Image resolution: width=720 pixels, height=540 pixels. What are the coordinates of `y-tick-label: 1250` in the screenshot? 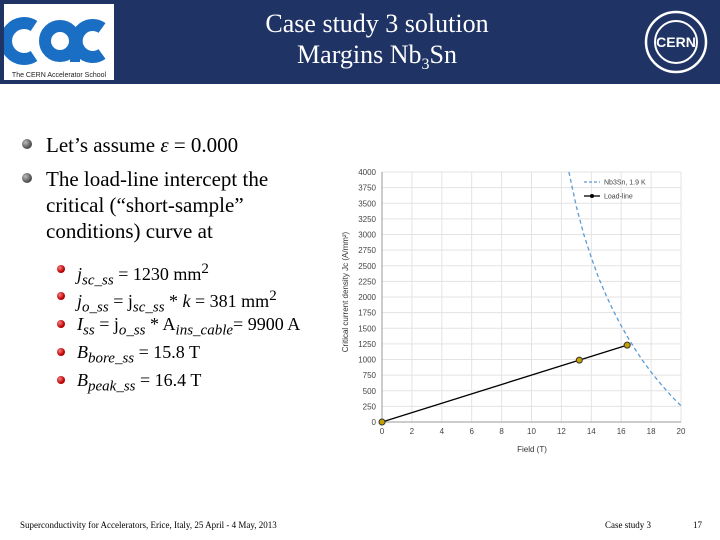 It's located at (367, 344).